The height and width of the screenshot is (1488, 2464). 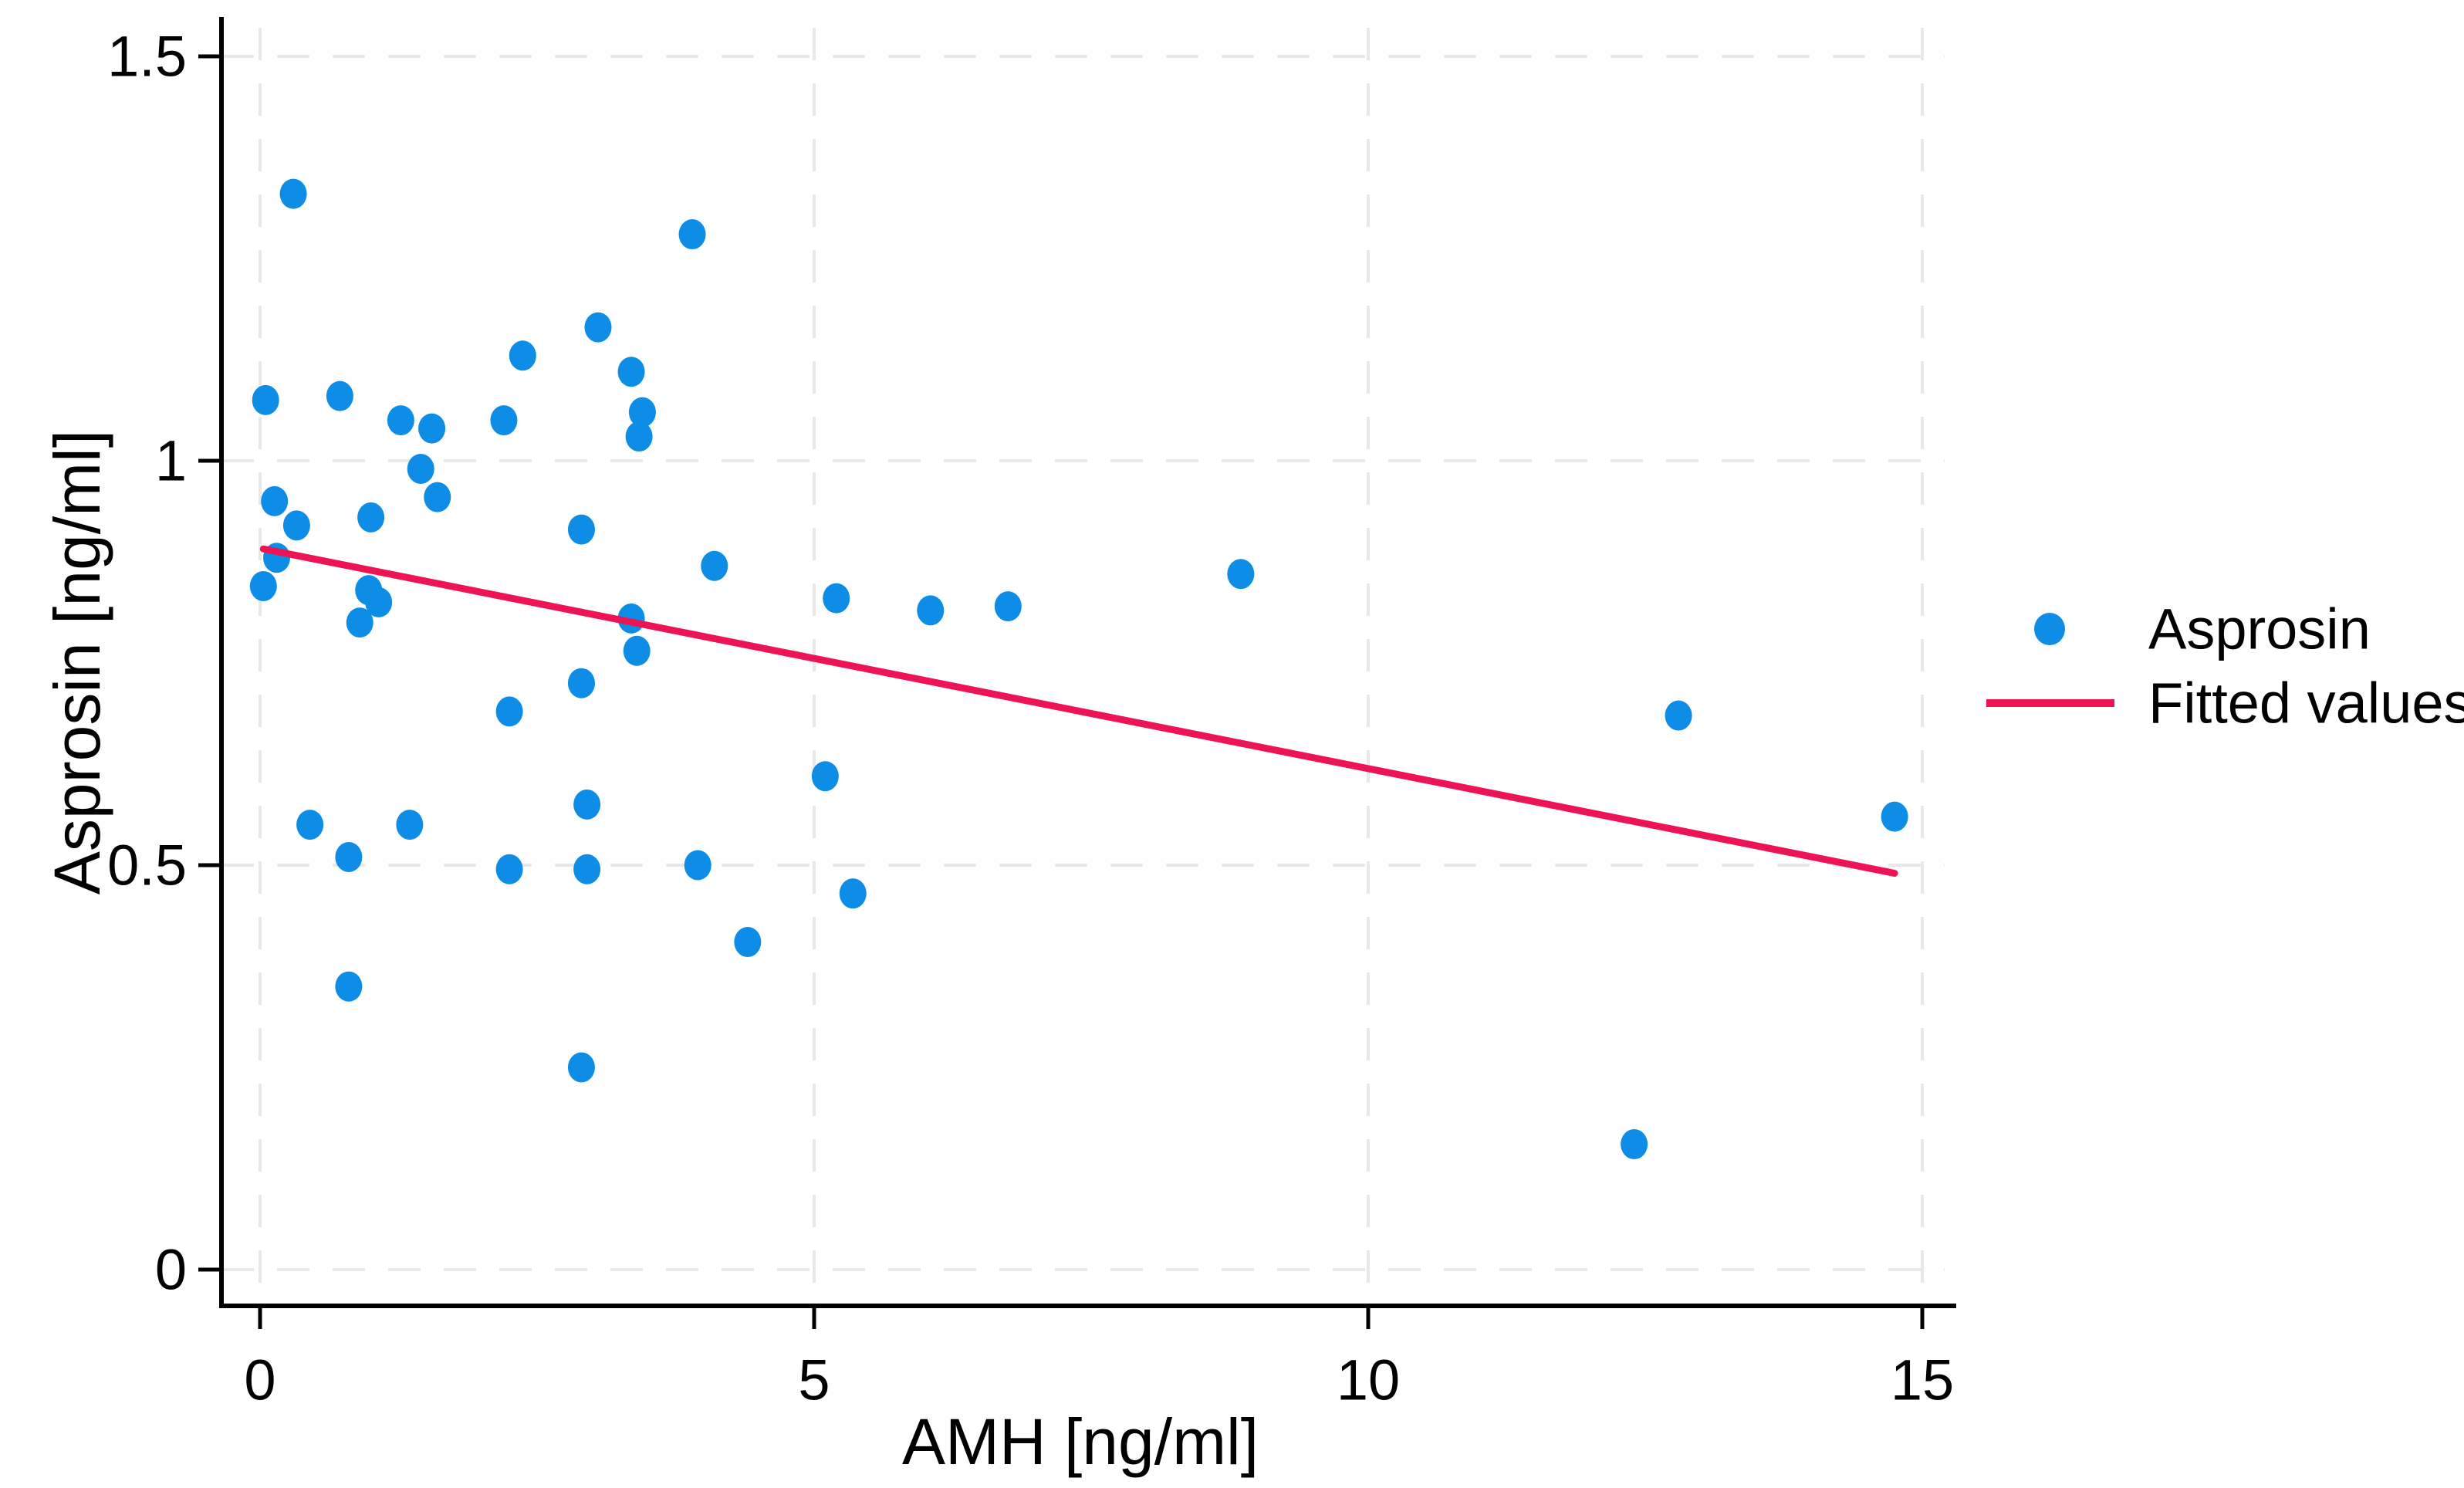 I want to click on x-tick-label: 5, so click(x=814, y=1380).